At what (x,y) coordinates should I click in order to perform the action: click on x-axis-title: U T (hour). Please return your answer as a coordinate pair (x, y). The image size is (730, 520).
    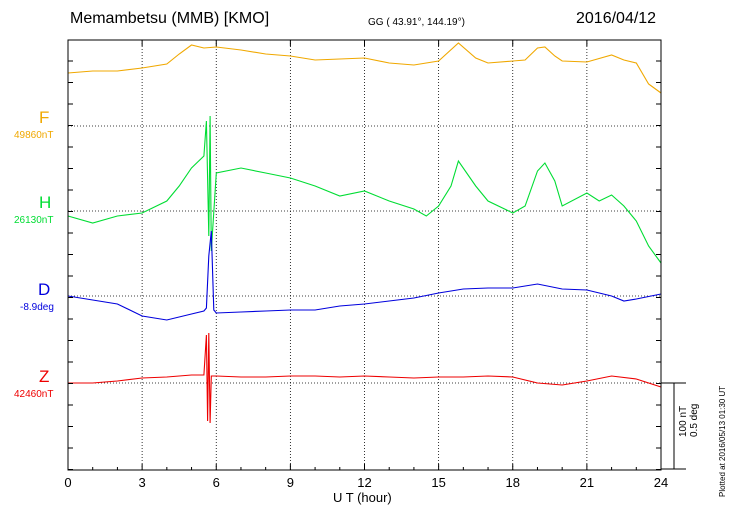
    Looking at the image, I should click on (362, 497).